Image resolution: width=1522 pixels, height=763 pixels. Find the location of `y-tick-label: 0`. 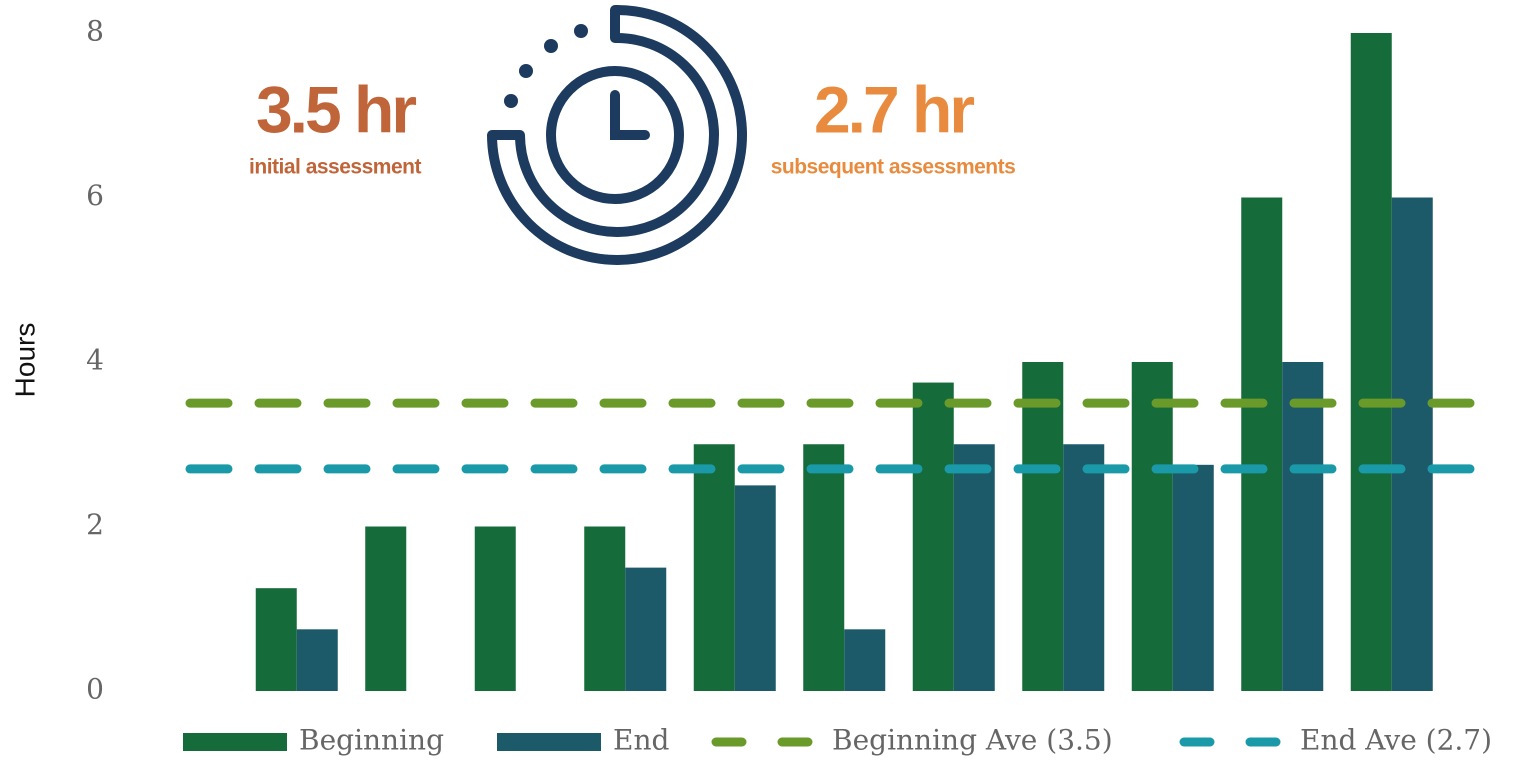

y-tick-label: 0 is located at coordinates (95, 689).